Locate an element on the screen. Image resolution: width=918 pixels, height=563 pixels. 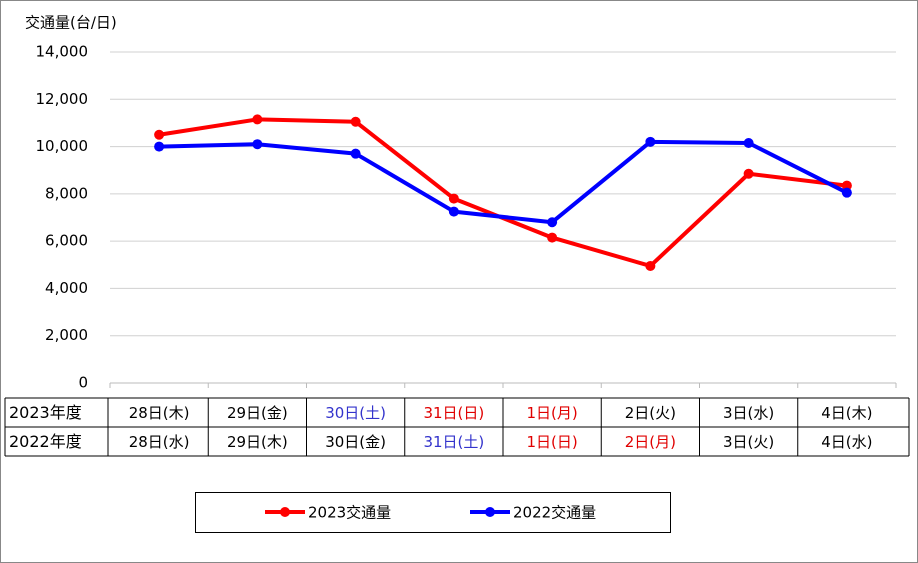
table-cell: 30日(土) is located at coordinates (355, 413).